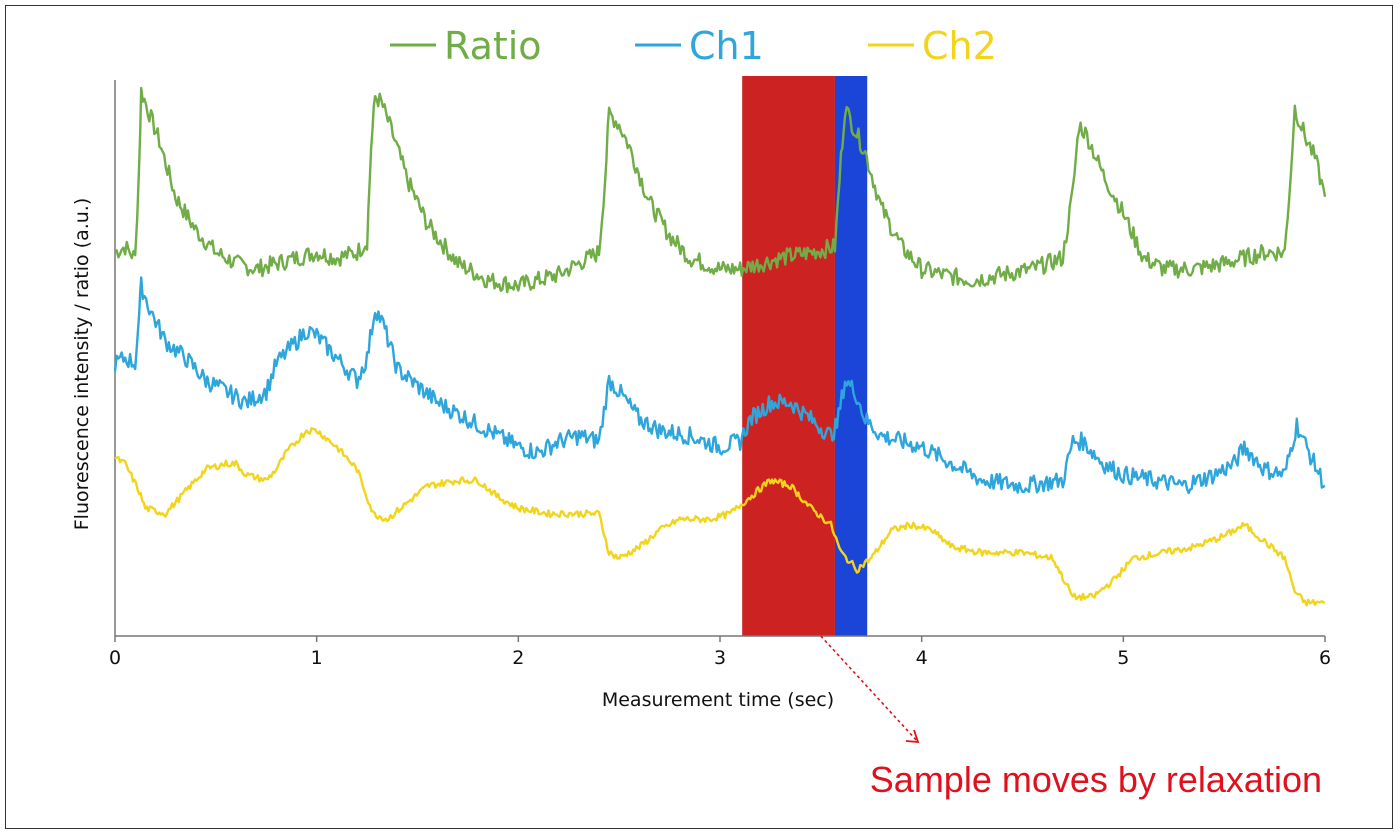 The width and height of the screenshot is (1400, 834). I want to click on annotation-text: Sample moves by relaxation, so click(1096, 779).